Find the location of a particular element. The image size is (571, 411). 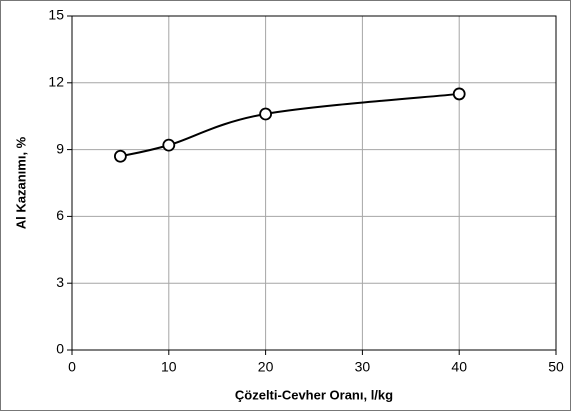

x-tick-label: 30 is located at coordinates (363, 367).